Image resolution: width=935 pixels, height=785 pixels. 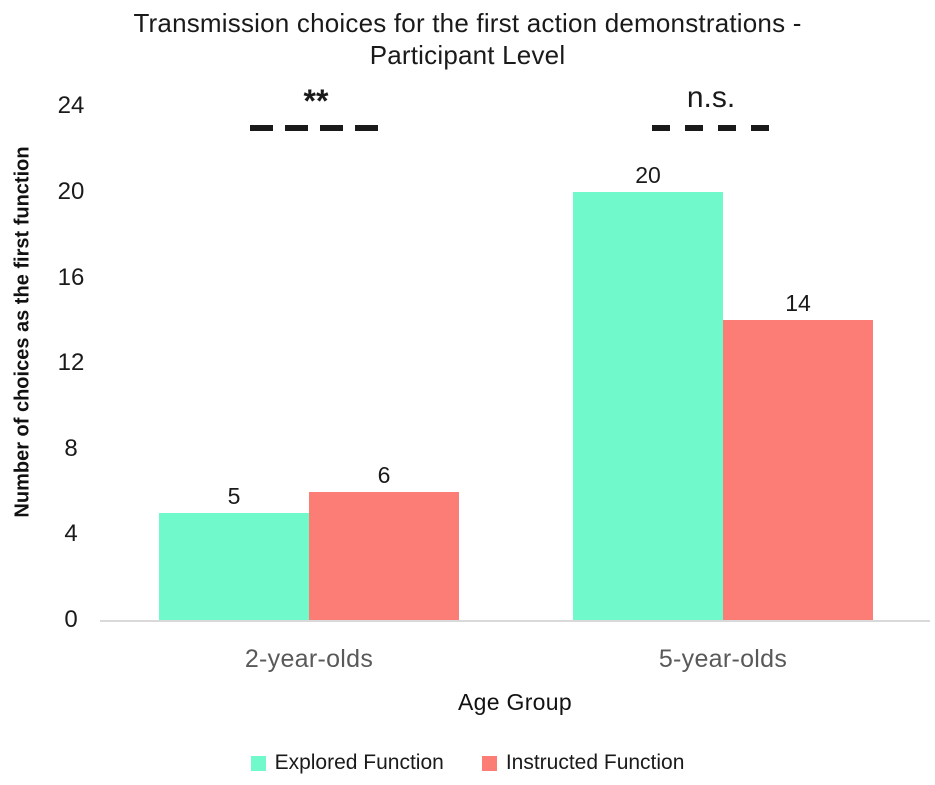 I want to click on significance-text: n.s., so click(x=711, y=97).